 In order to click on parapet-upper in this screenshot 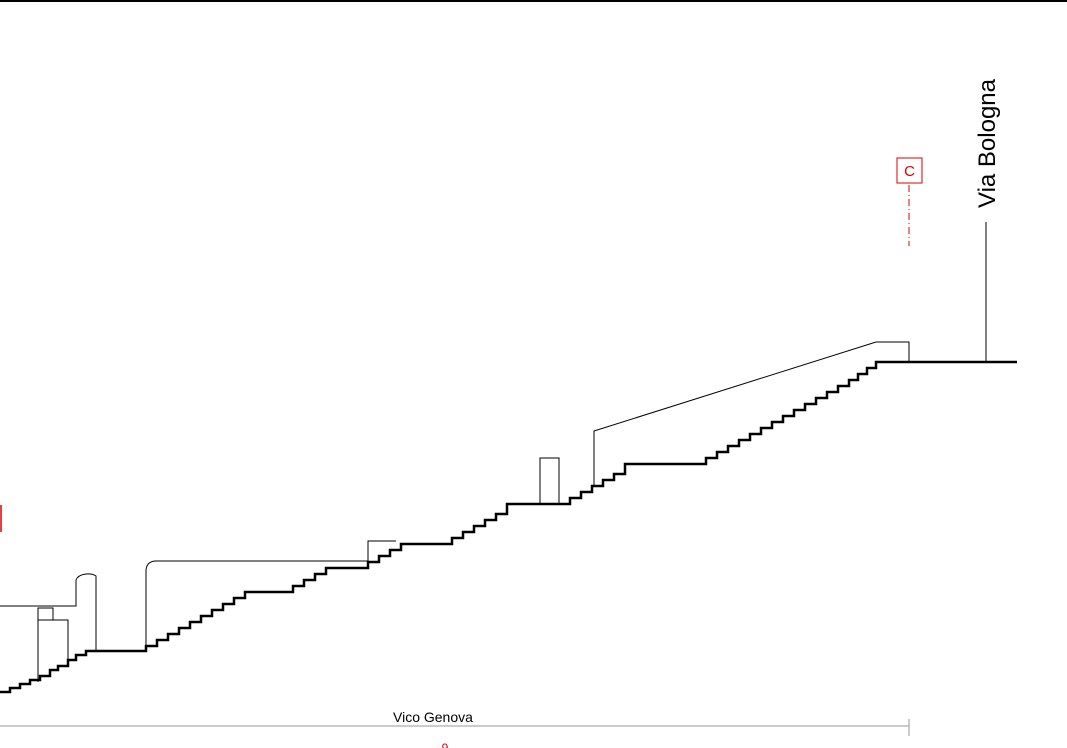, I will do `click(751, 413)`.